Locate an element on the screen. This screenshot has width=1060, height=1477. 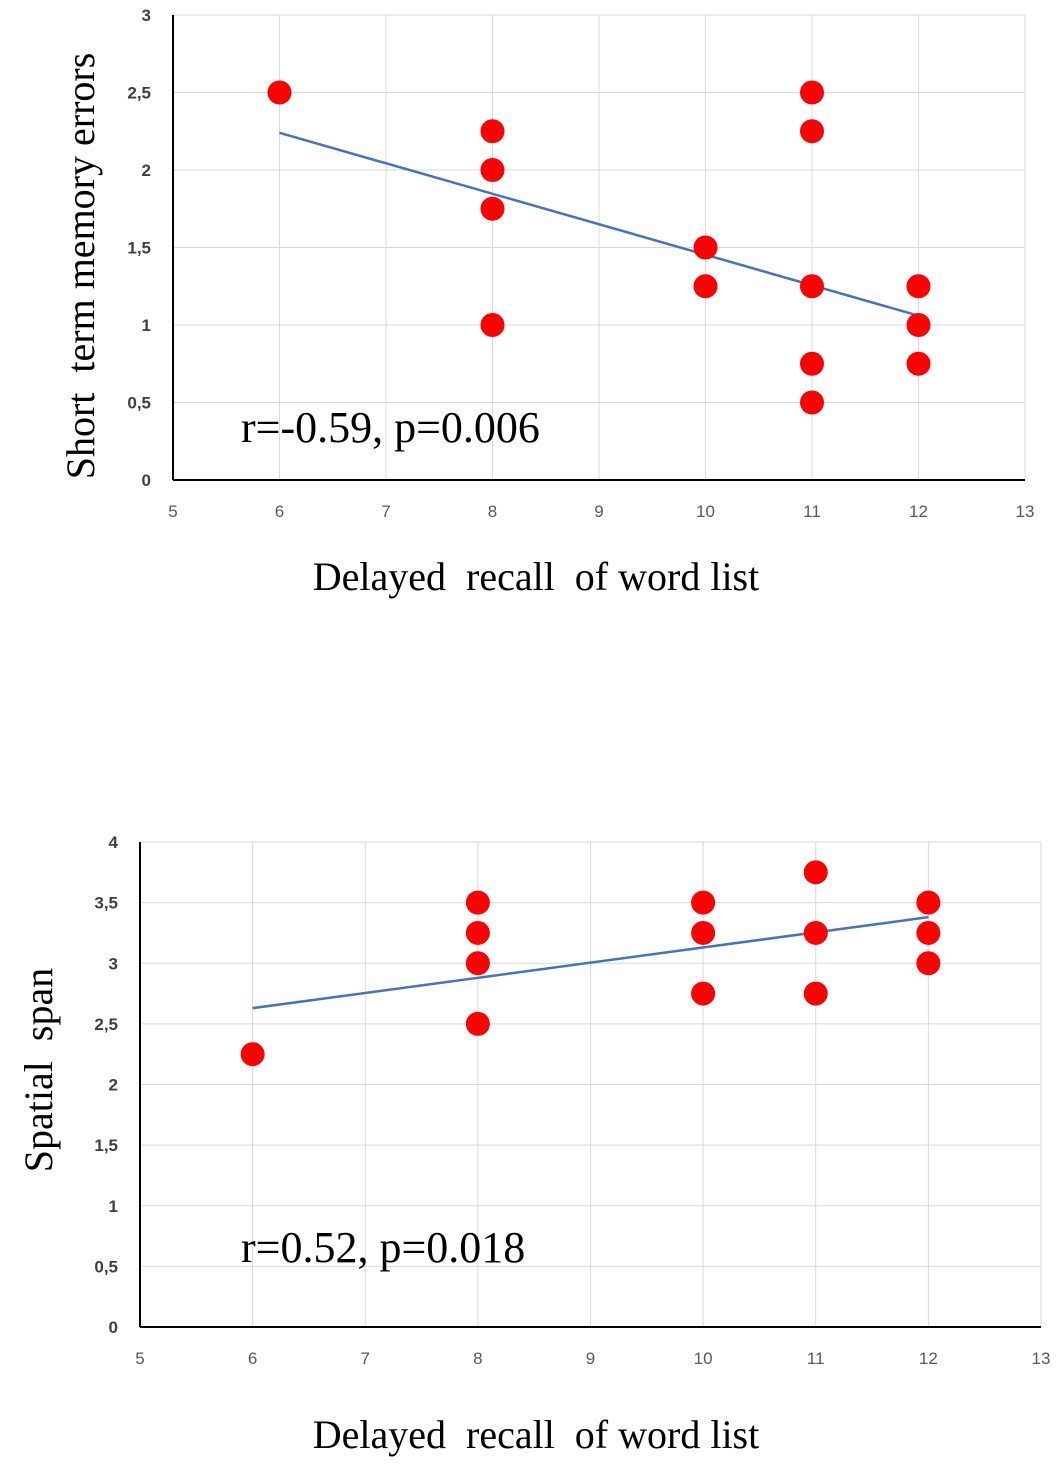
chart-2-y-axis-title: Spatial span is located at coordinates (38, 1070).